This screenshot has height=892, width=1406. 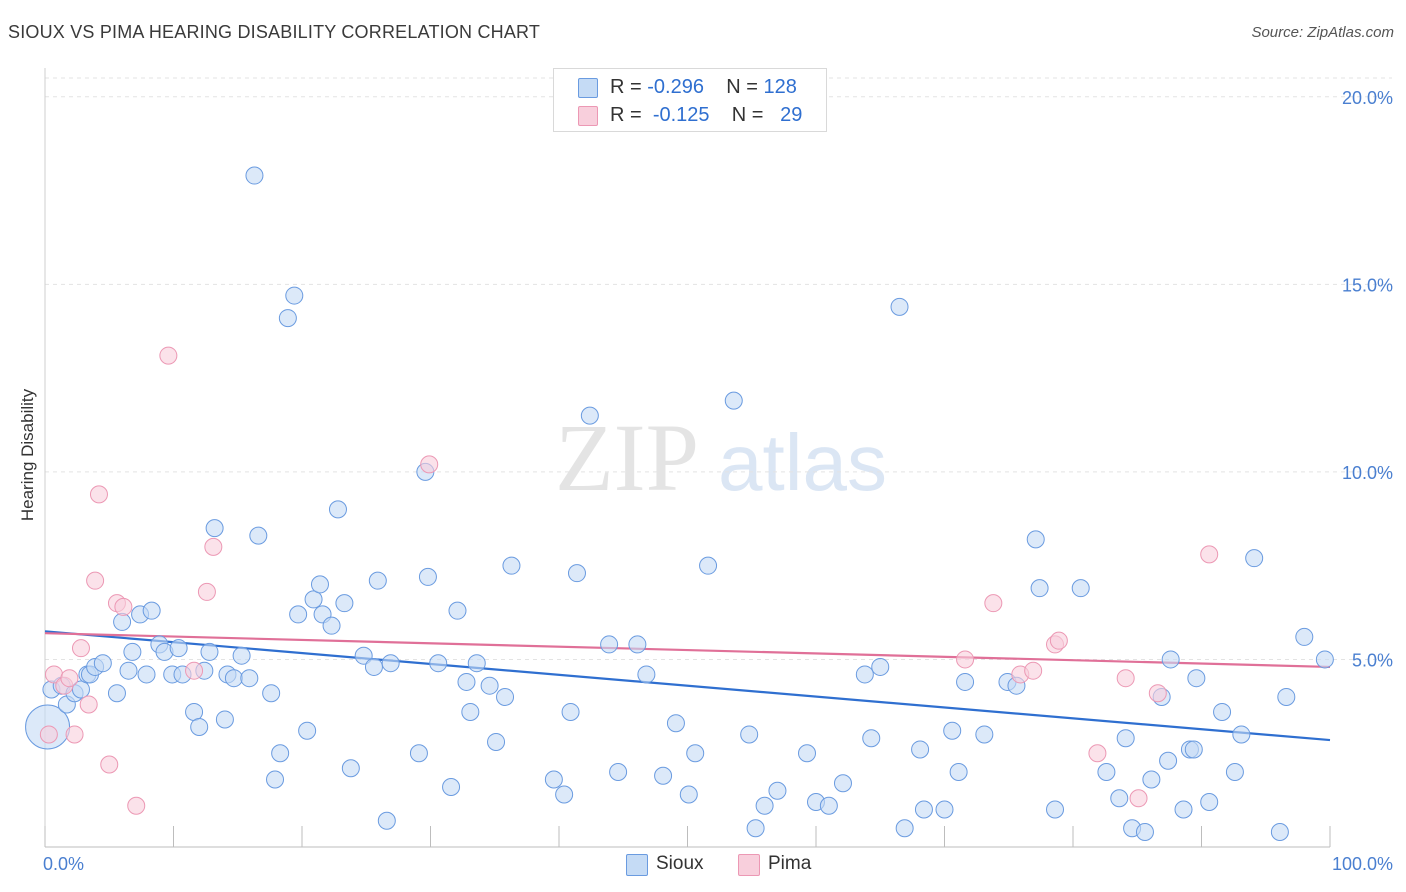 I want to click on legend-text-pima: R = -0.125 N = 29, so click(x=706, y=115).